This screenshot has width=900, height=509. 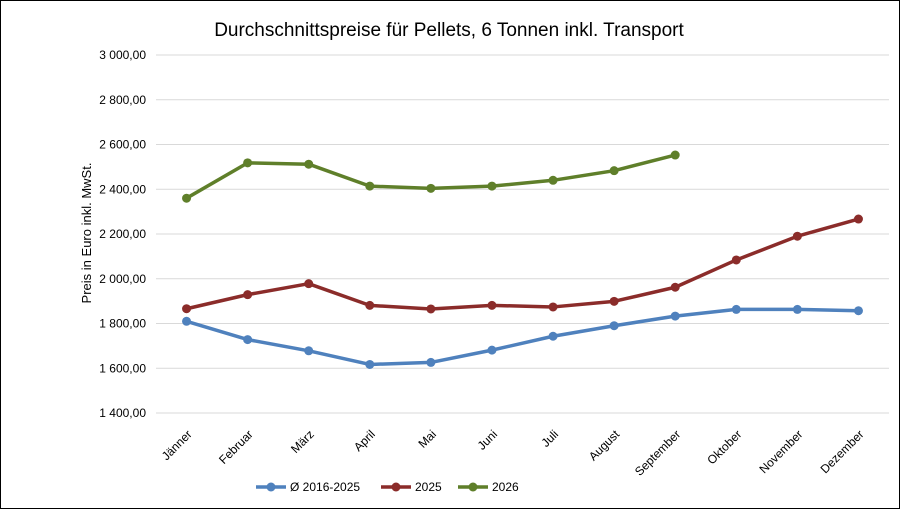 I want to click on legend-label: 2025, so click(x=428, y=487).